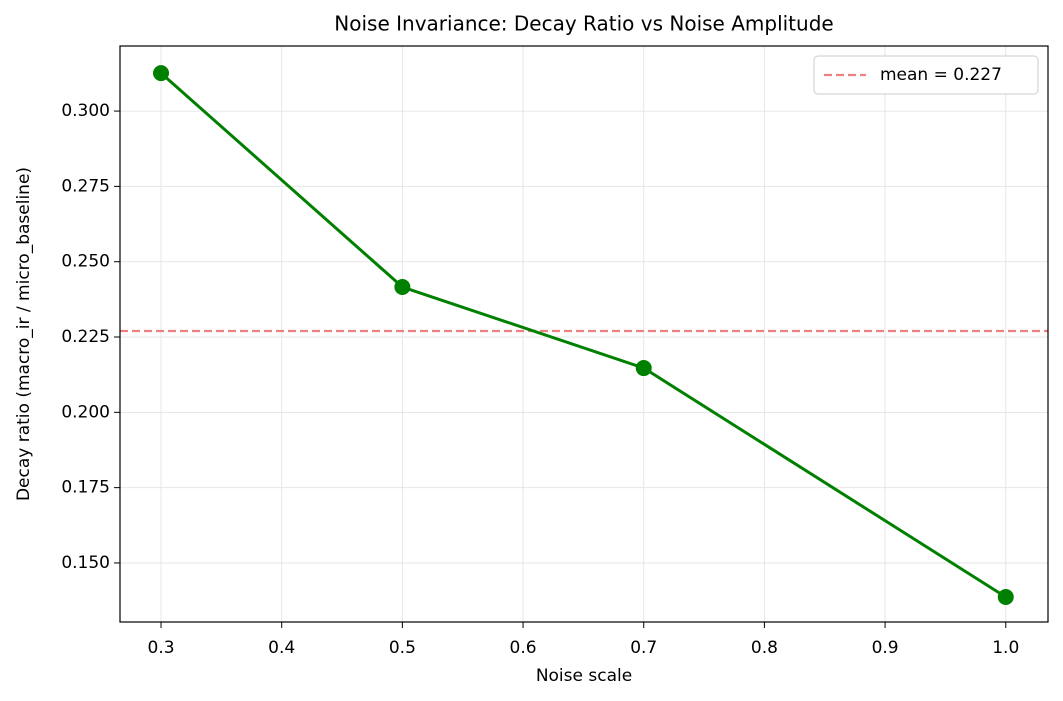  I want to click on y-tick-label: 0.225, so click(85, 337).